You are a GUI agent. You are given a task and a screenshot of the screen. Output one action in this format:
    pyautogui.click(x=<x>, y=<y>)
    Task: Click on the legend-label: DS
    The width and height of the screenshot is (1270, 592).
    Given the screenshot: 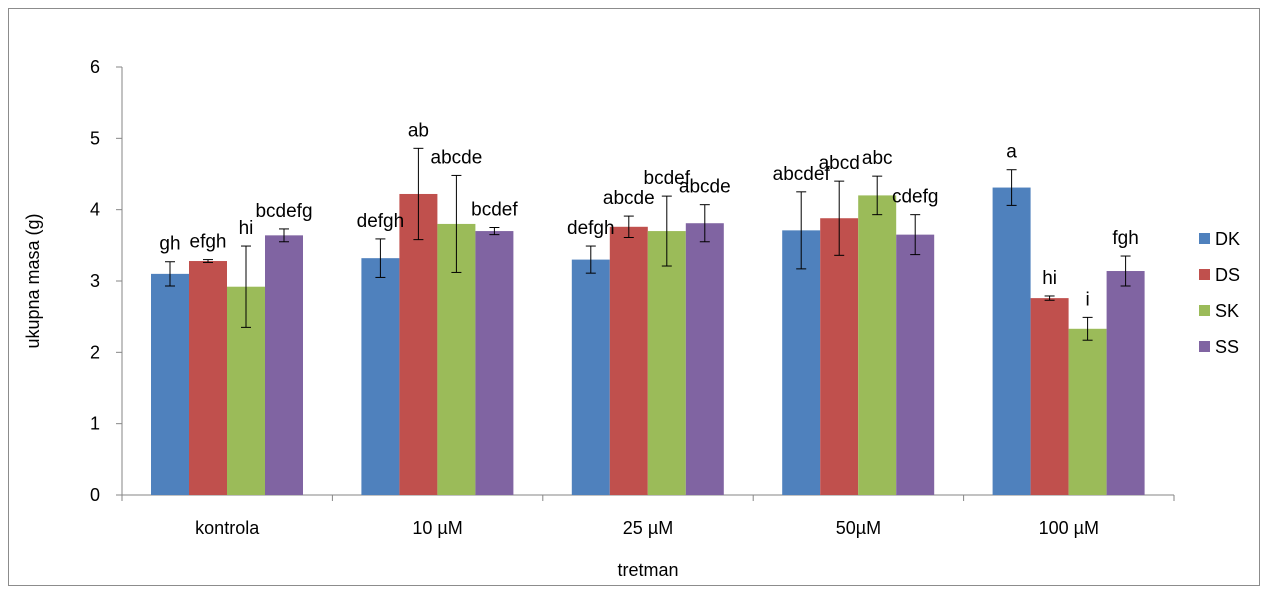 What is the action you would take?
    pyautogui.click(x=1227, y=275)
    